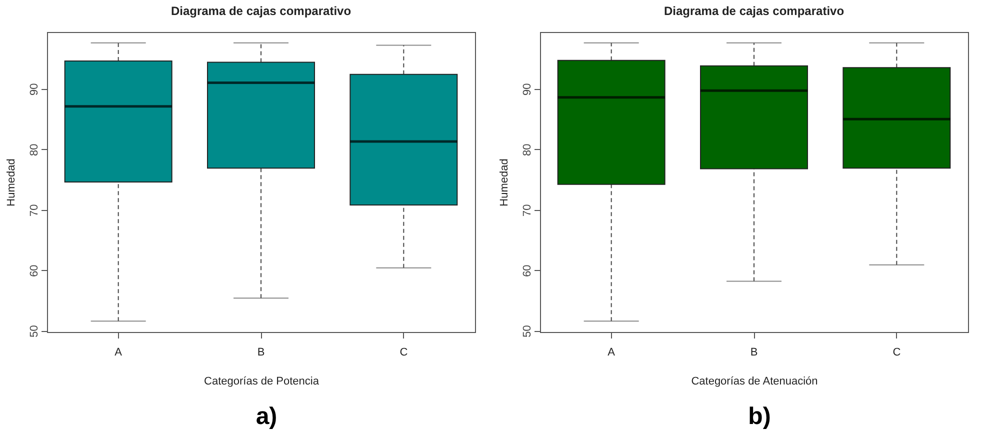 The height and width of the screenshot is (442, 987). Describe the element at coordinates (754, 382) in the screenshot. I see `x-axis-title: Categorías de Atenuación` at that location.